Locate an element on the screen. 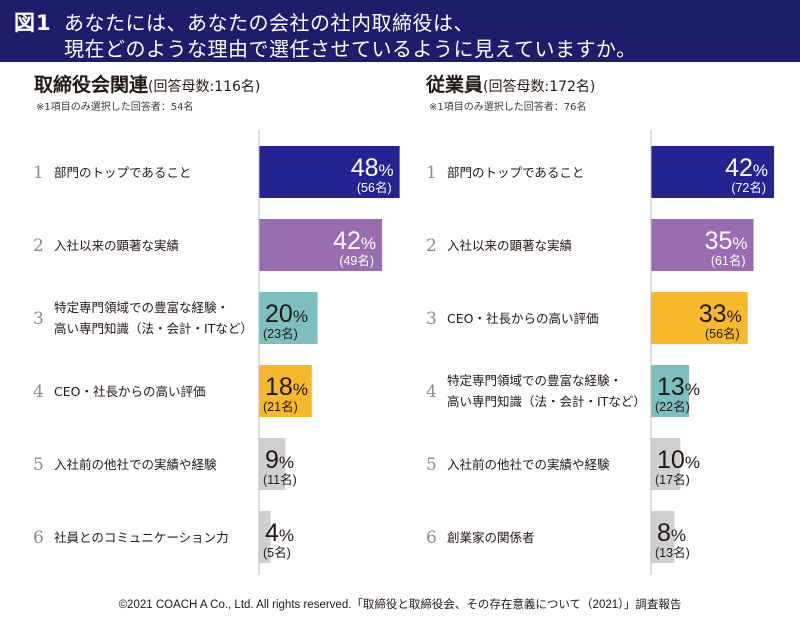 This screenshot has height=620, width=800. panel-note: ※1項目のみ選択した回答者：54名 is located at coordinates (115, 107).